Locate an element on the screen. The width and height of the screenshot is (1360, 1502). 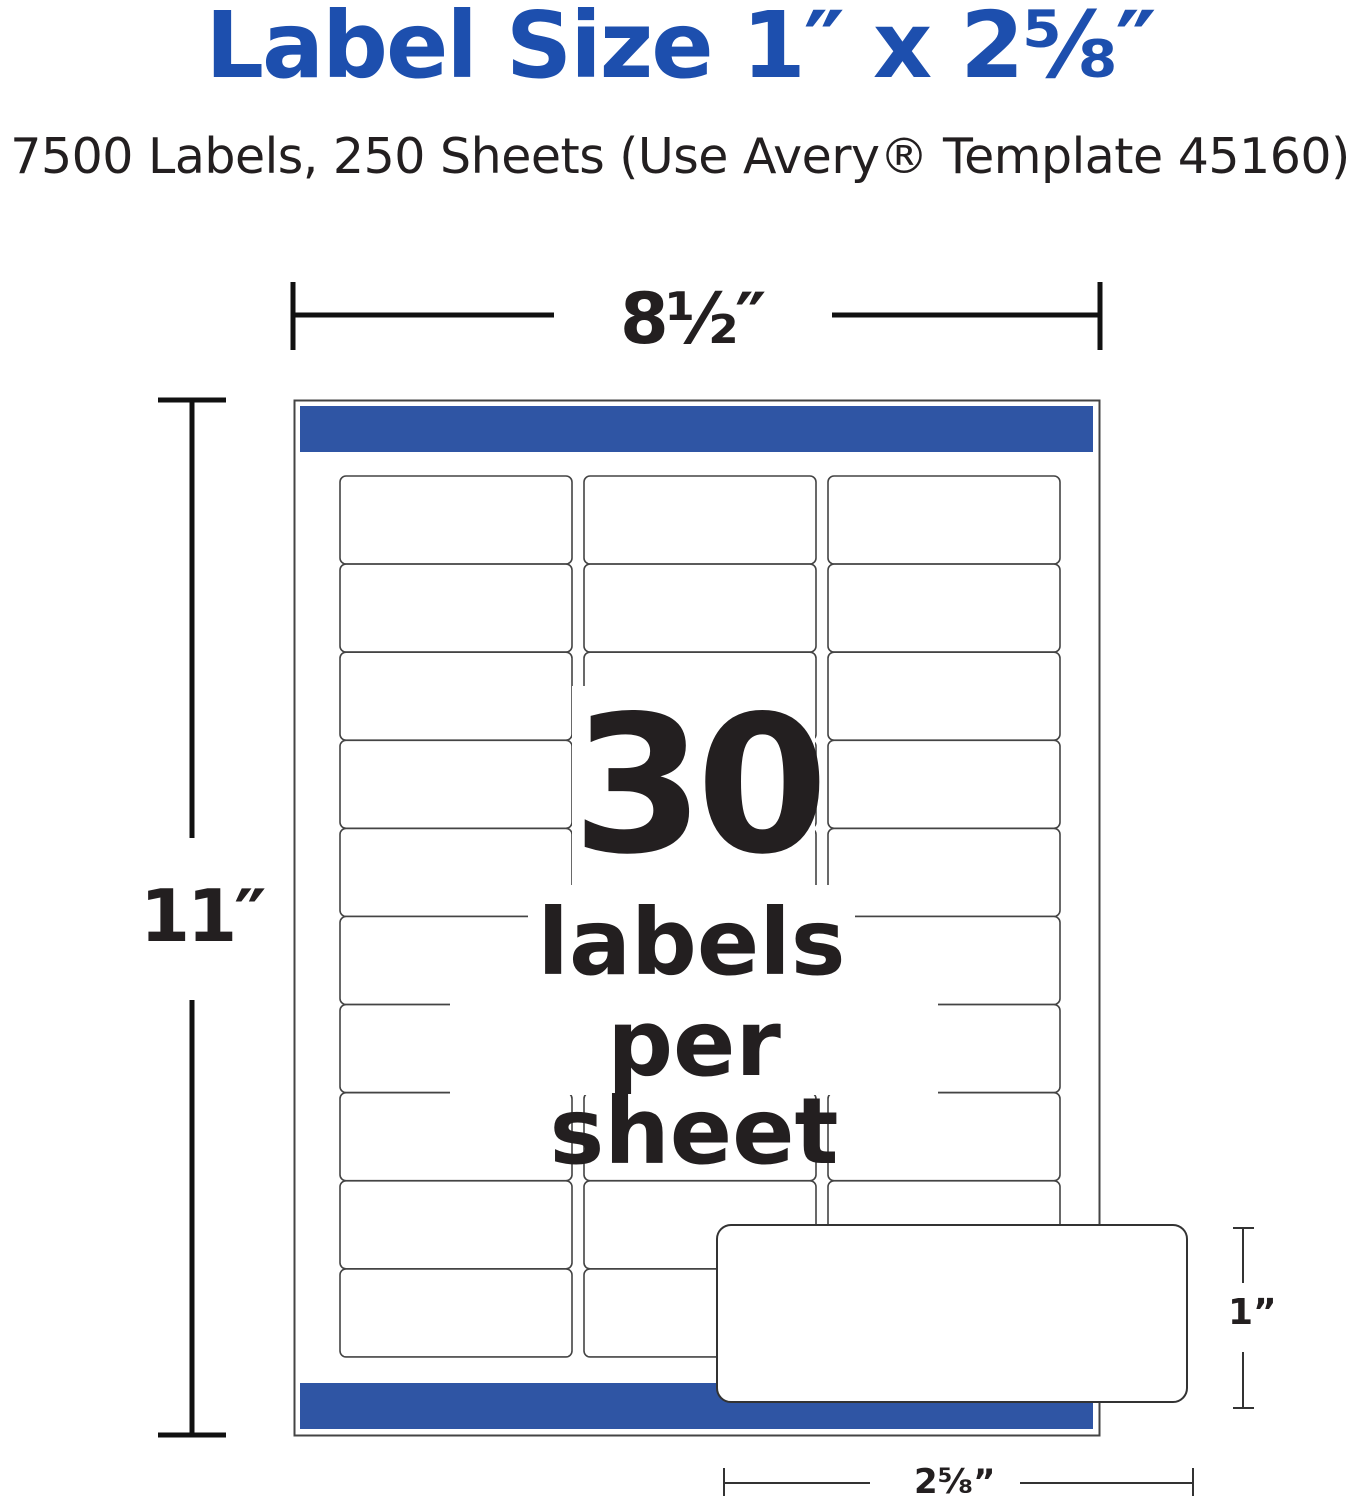
height-dimension-line is located at coordinates (192, 917).